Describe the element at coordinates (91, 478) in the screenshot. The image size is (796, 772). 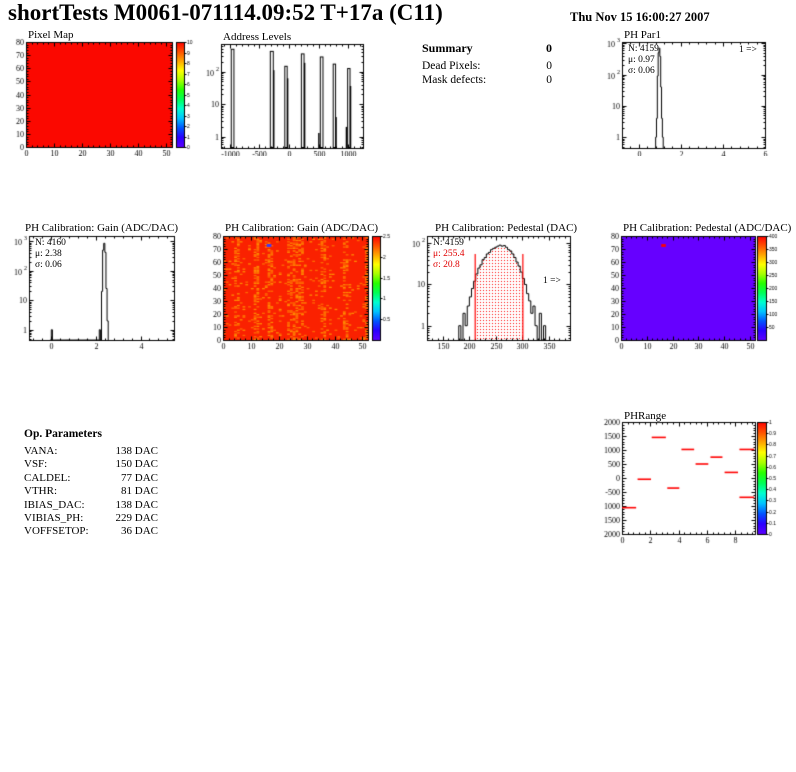
I see `op-param-row: CALDEL: 77 DAC` at that location.